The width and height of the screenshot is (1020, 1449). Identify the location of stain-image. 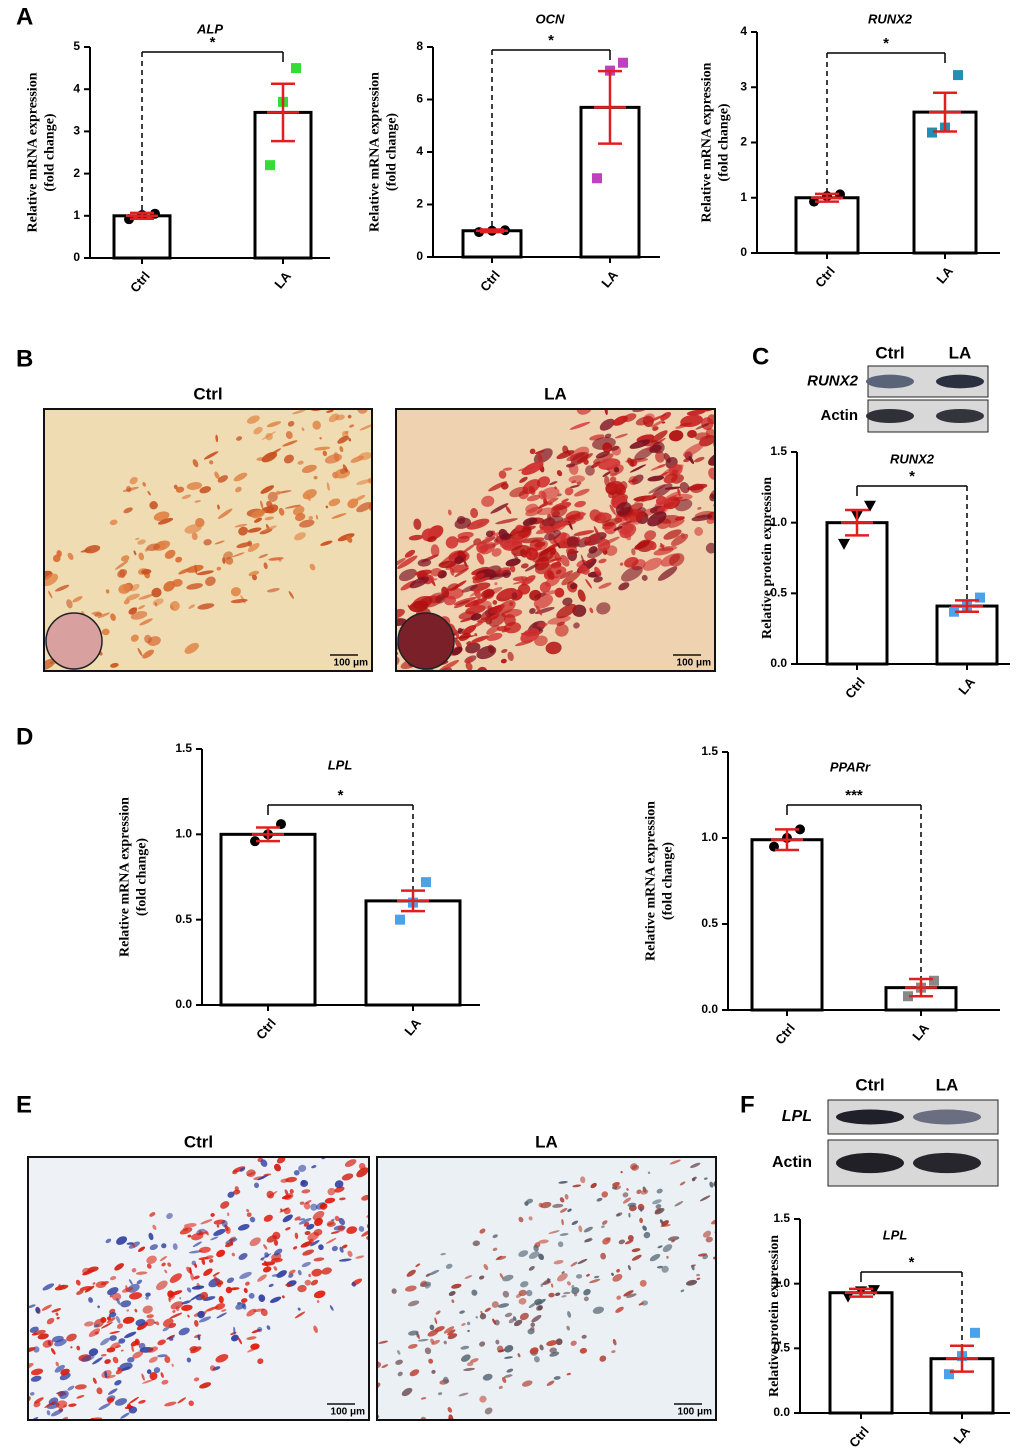
(555, 549).